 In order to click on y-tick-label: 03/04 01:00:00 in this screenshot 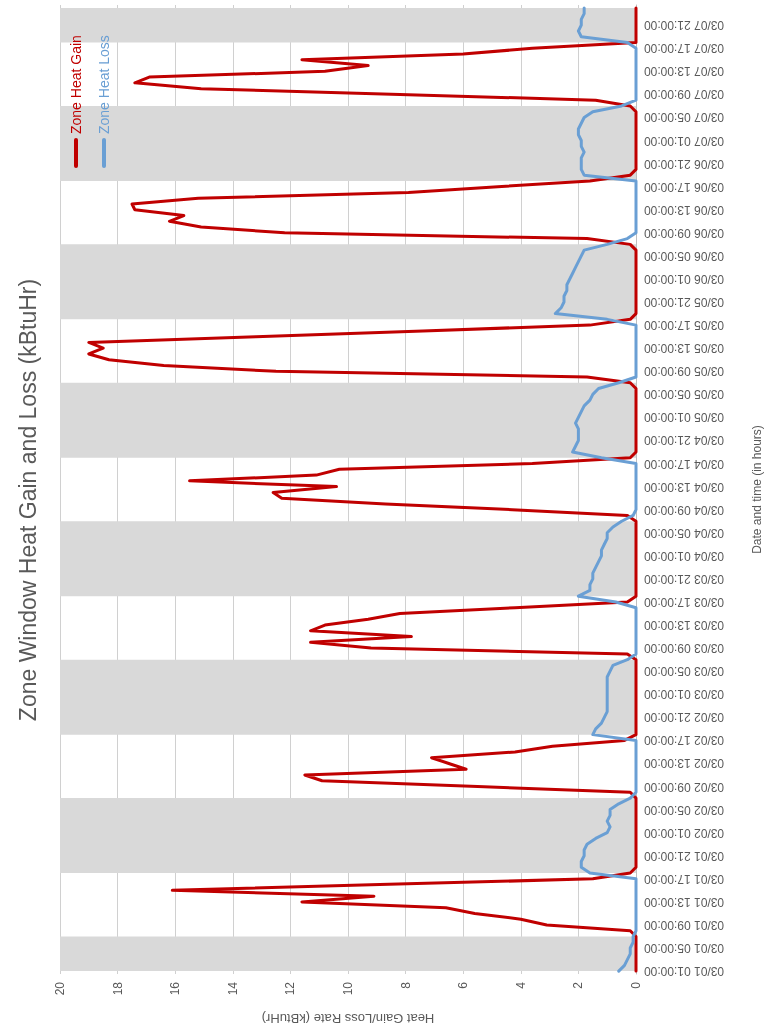, I will do `click(684, 555)`.